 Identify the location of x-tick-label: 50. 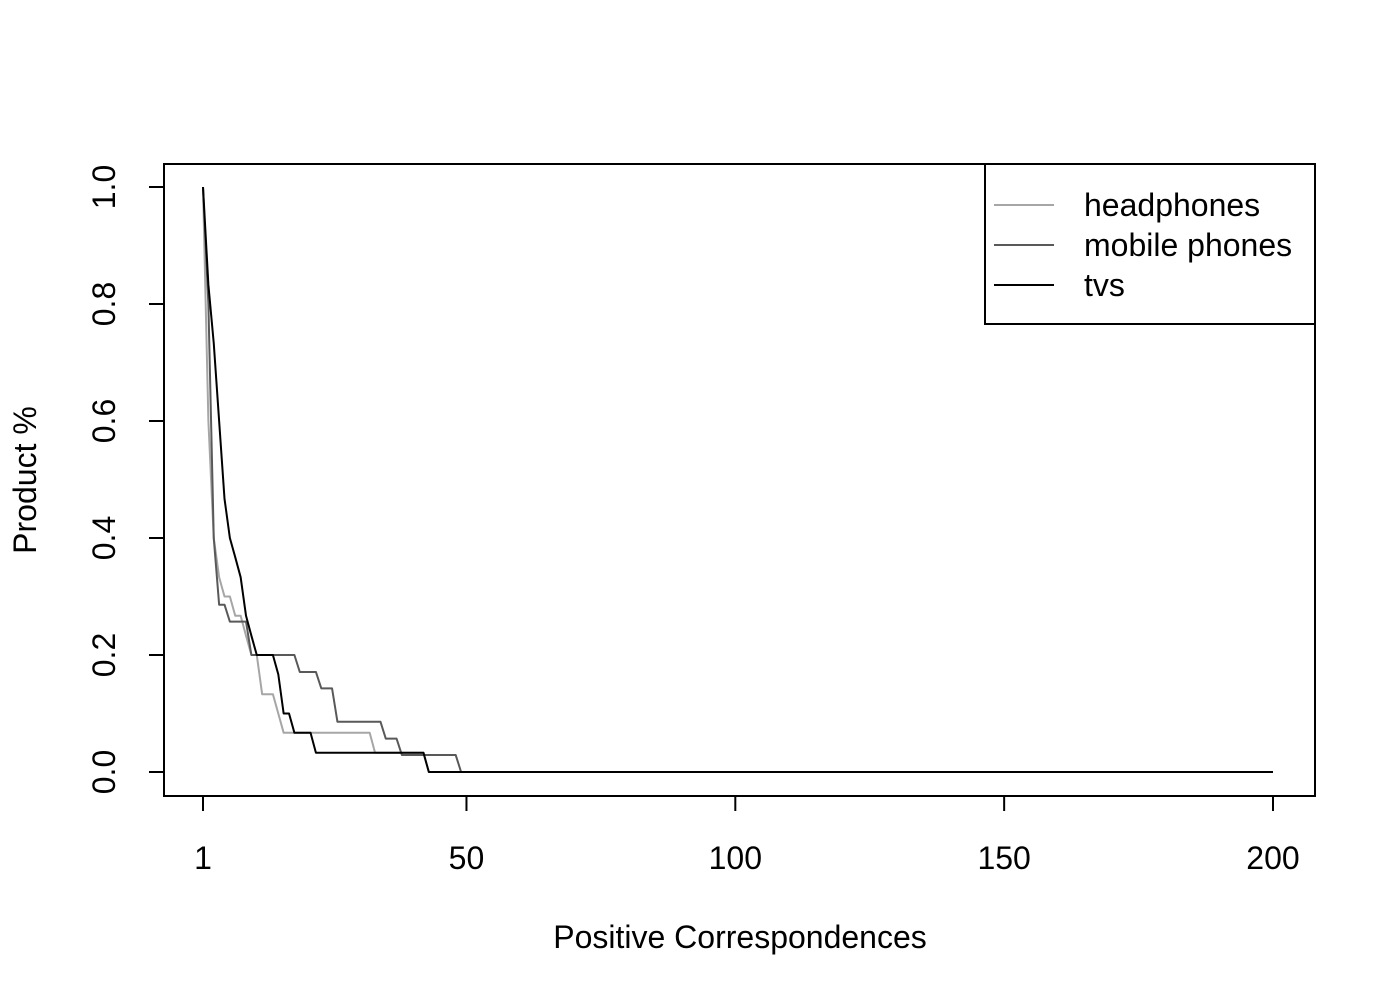
(467, 858).